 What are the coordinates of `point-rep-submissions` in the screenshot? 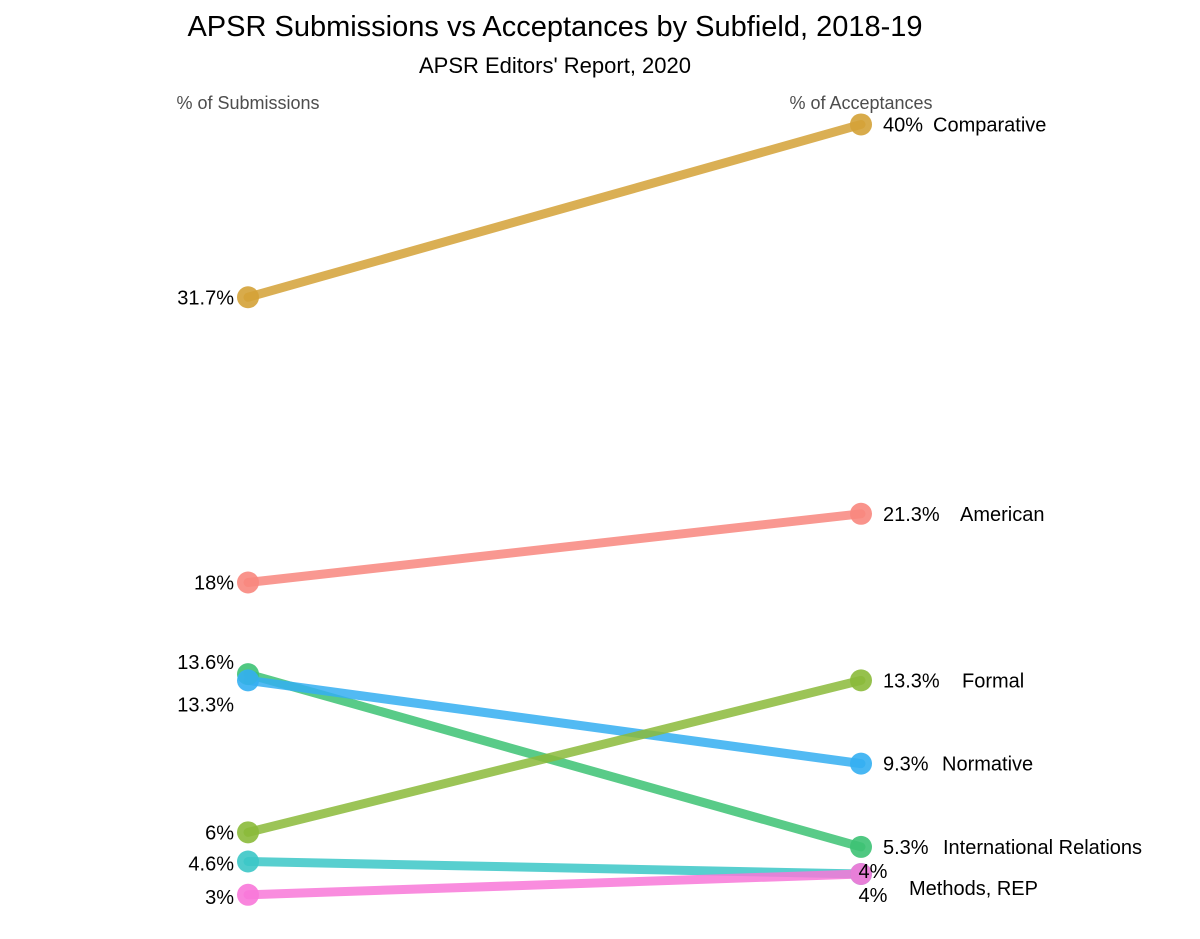 It's located at (248, 894).